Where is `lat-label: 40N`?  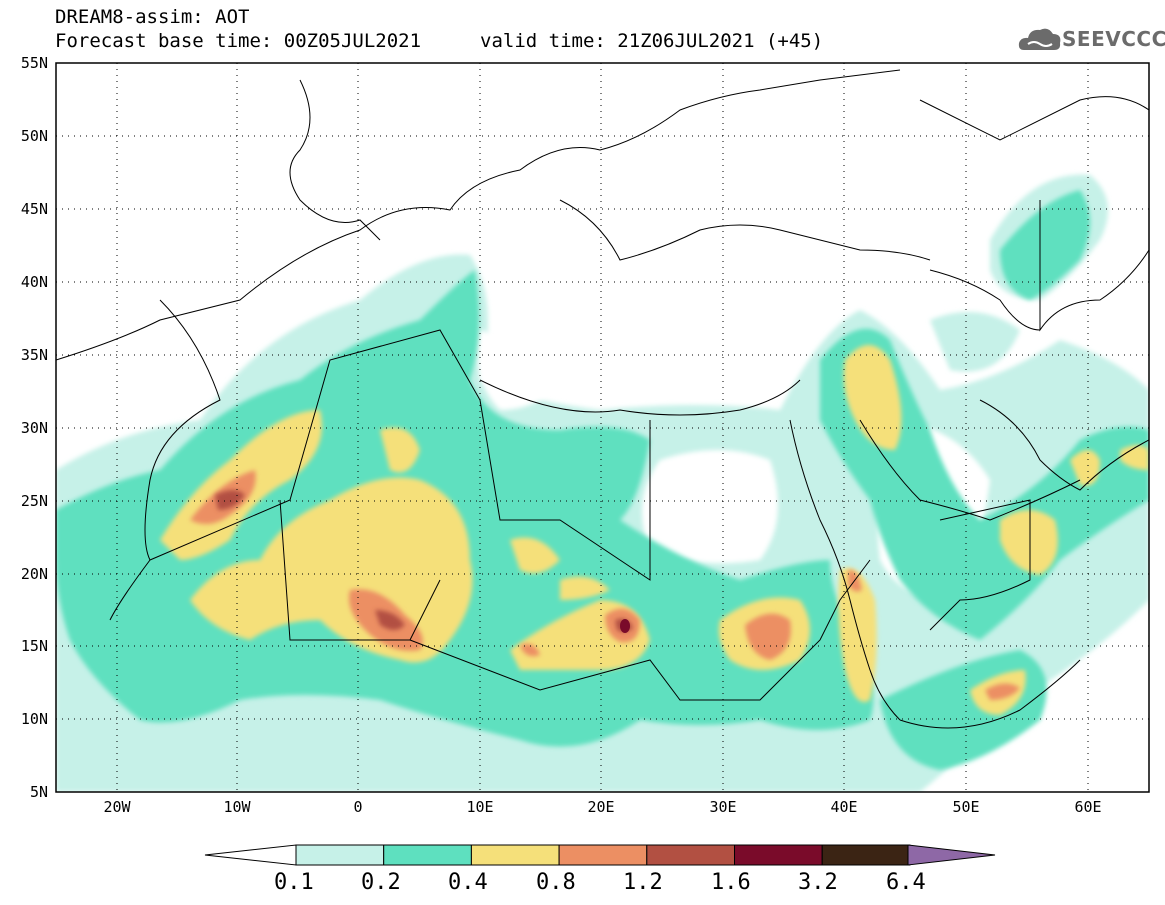
lat-label: 40N is located at coordinates (34, 282).